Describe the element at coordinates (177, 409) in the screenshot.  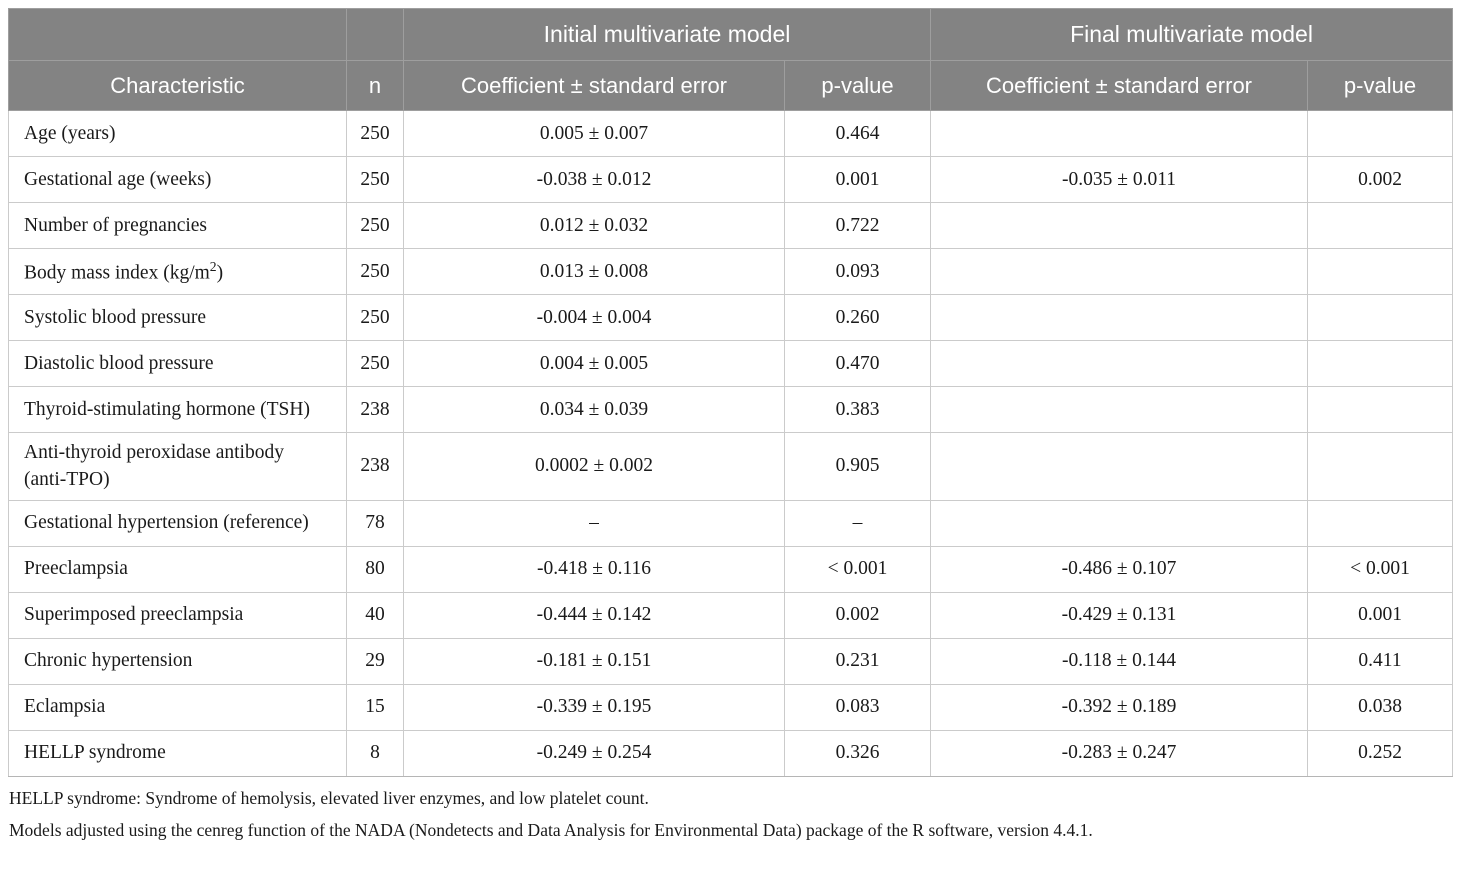
I see `characteristic-cell: Thyroid-stimulating hormone (TSH)` at that location.